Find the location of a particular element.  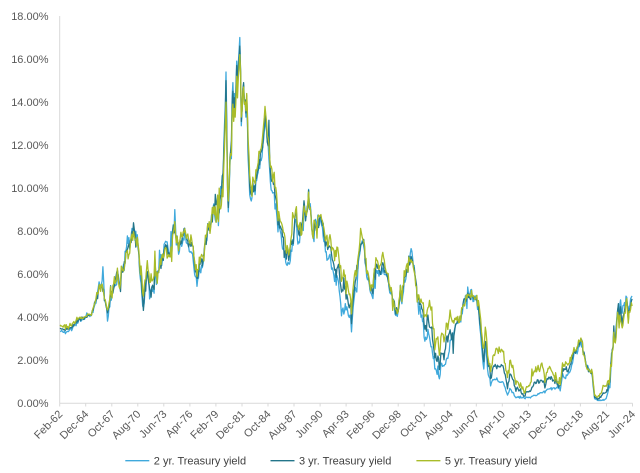

svg-text: 18.00% is located at coordinates (30, 17).